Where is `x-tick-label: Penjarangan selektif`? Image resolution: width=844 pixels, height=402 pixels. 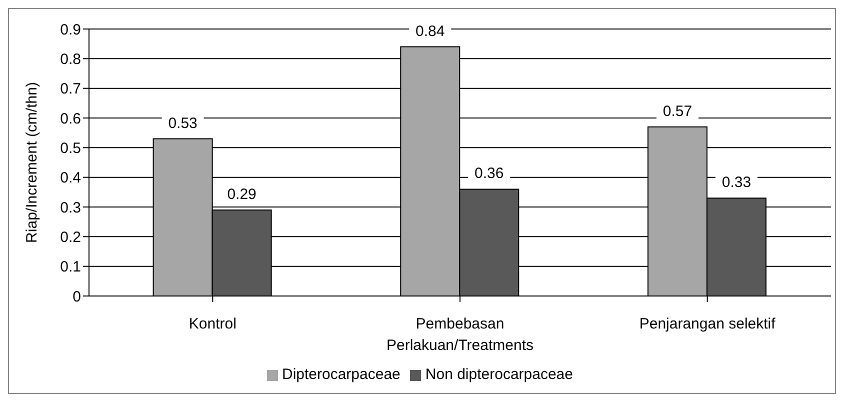 x-tick-label: Penjarangan selektif is located at coordinates (707, 324).